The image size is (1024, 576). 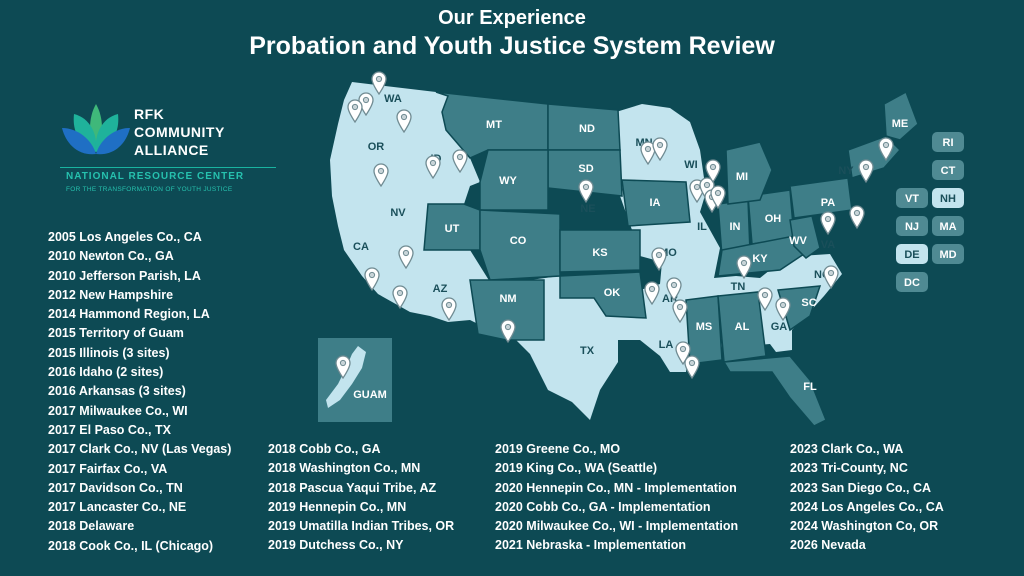 I want to click on site-entry: 2023 Tri-County, NC, so click(x=849, y=468).